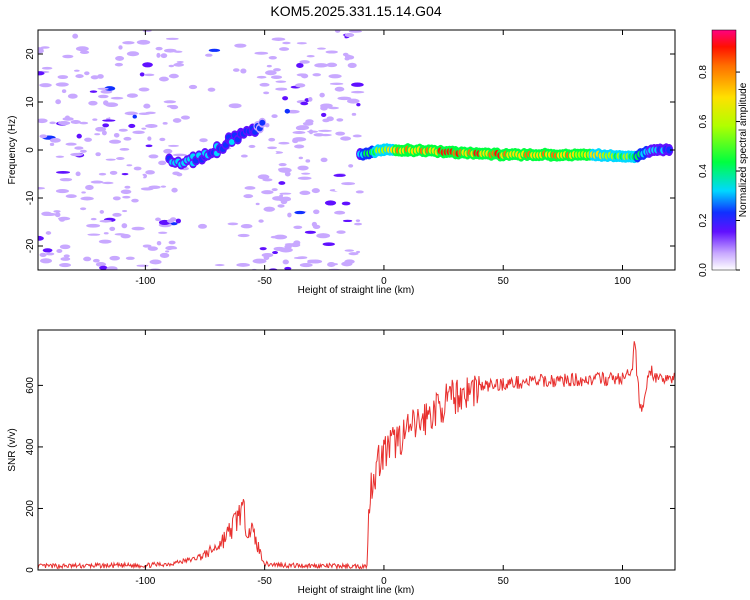 This screenshot has width=750, height=600. Describe the element at coordinates (622, 281) in the screenshot. I see `spectrogram-xtick-label: 100` at that location.